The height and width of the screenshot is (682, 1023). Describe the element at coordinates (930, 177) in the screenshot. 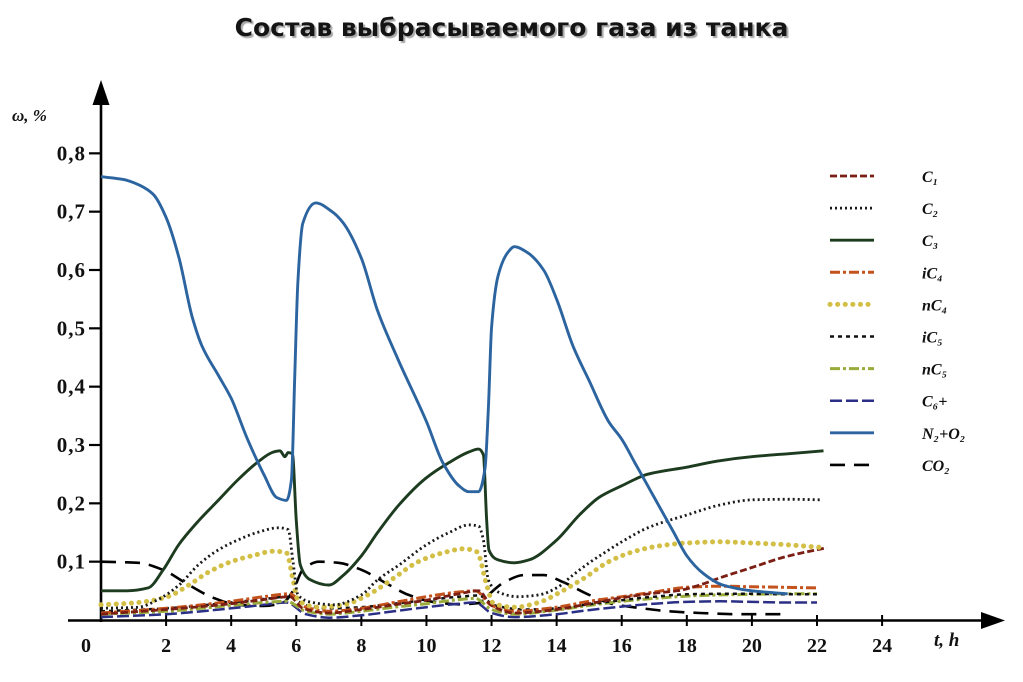

I see `legend-label: C₁` at that location.